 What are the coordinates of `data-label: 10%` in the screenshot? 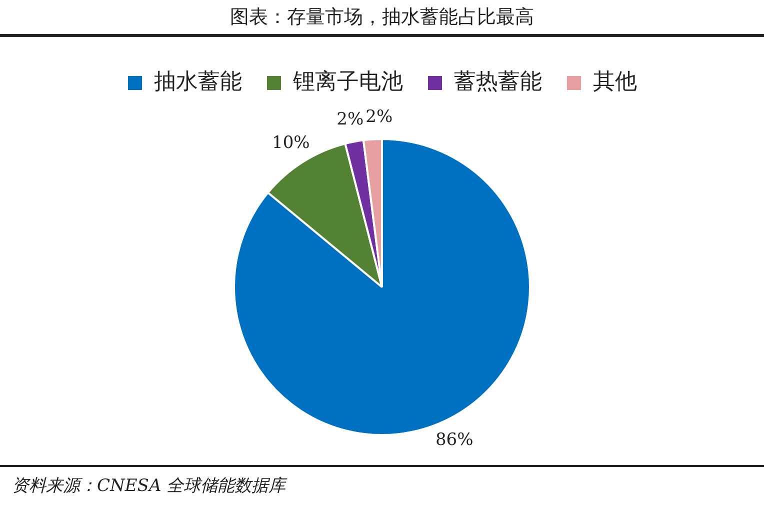 It's located at (291, 142).